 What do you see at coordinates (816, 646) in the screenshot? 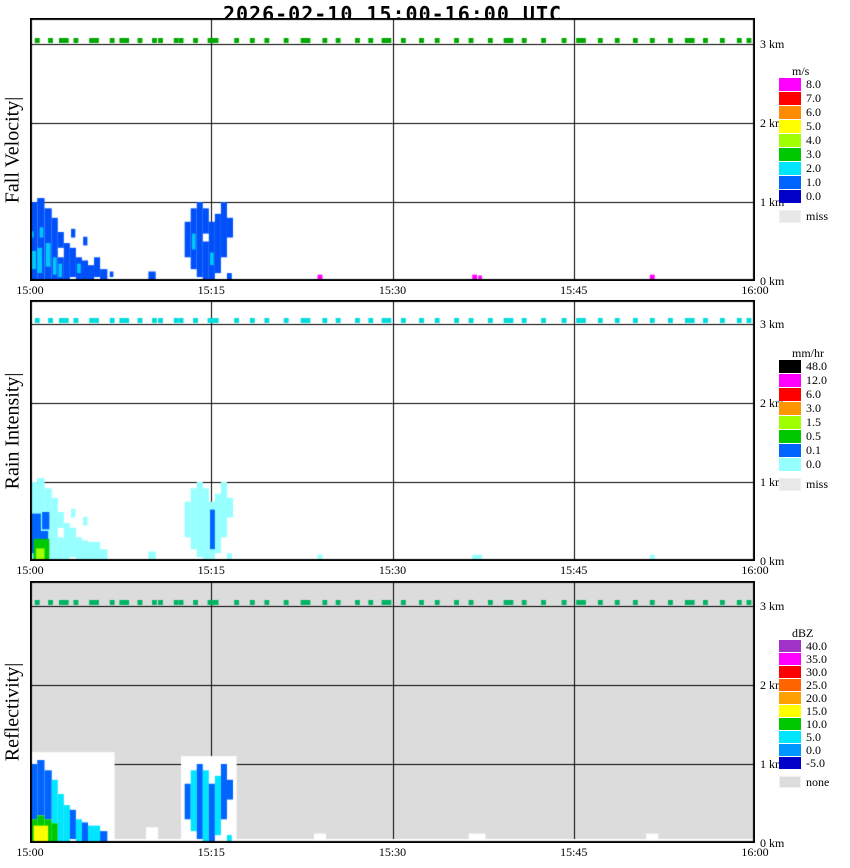
I see `legend-label: 40.0` at bounding box center [816, 646].